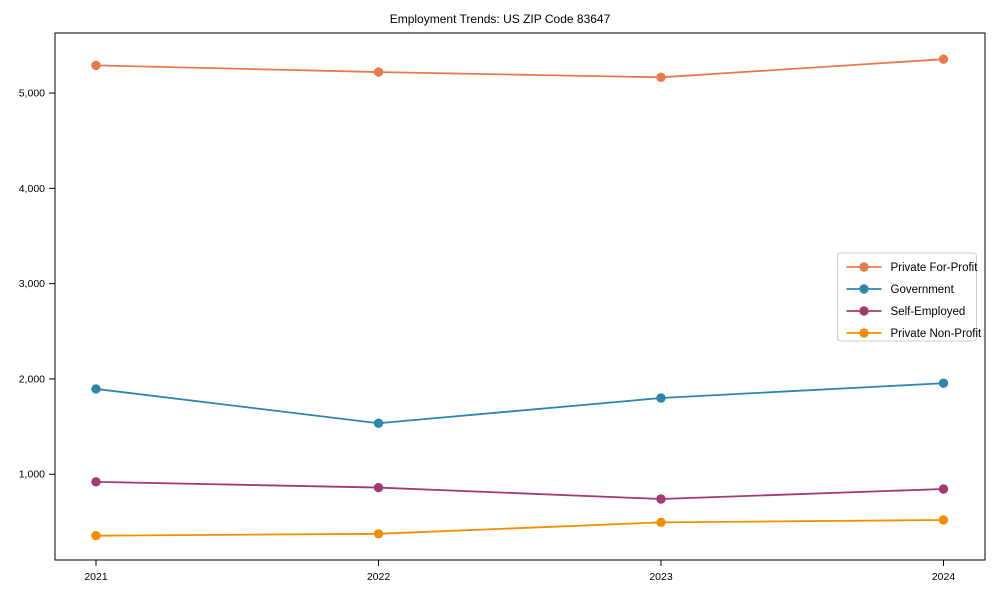  Describe the element at coordinates (32, 189) in the screenshot. I see `y-tick-label: 4,000` at that location.